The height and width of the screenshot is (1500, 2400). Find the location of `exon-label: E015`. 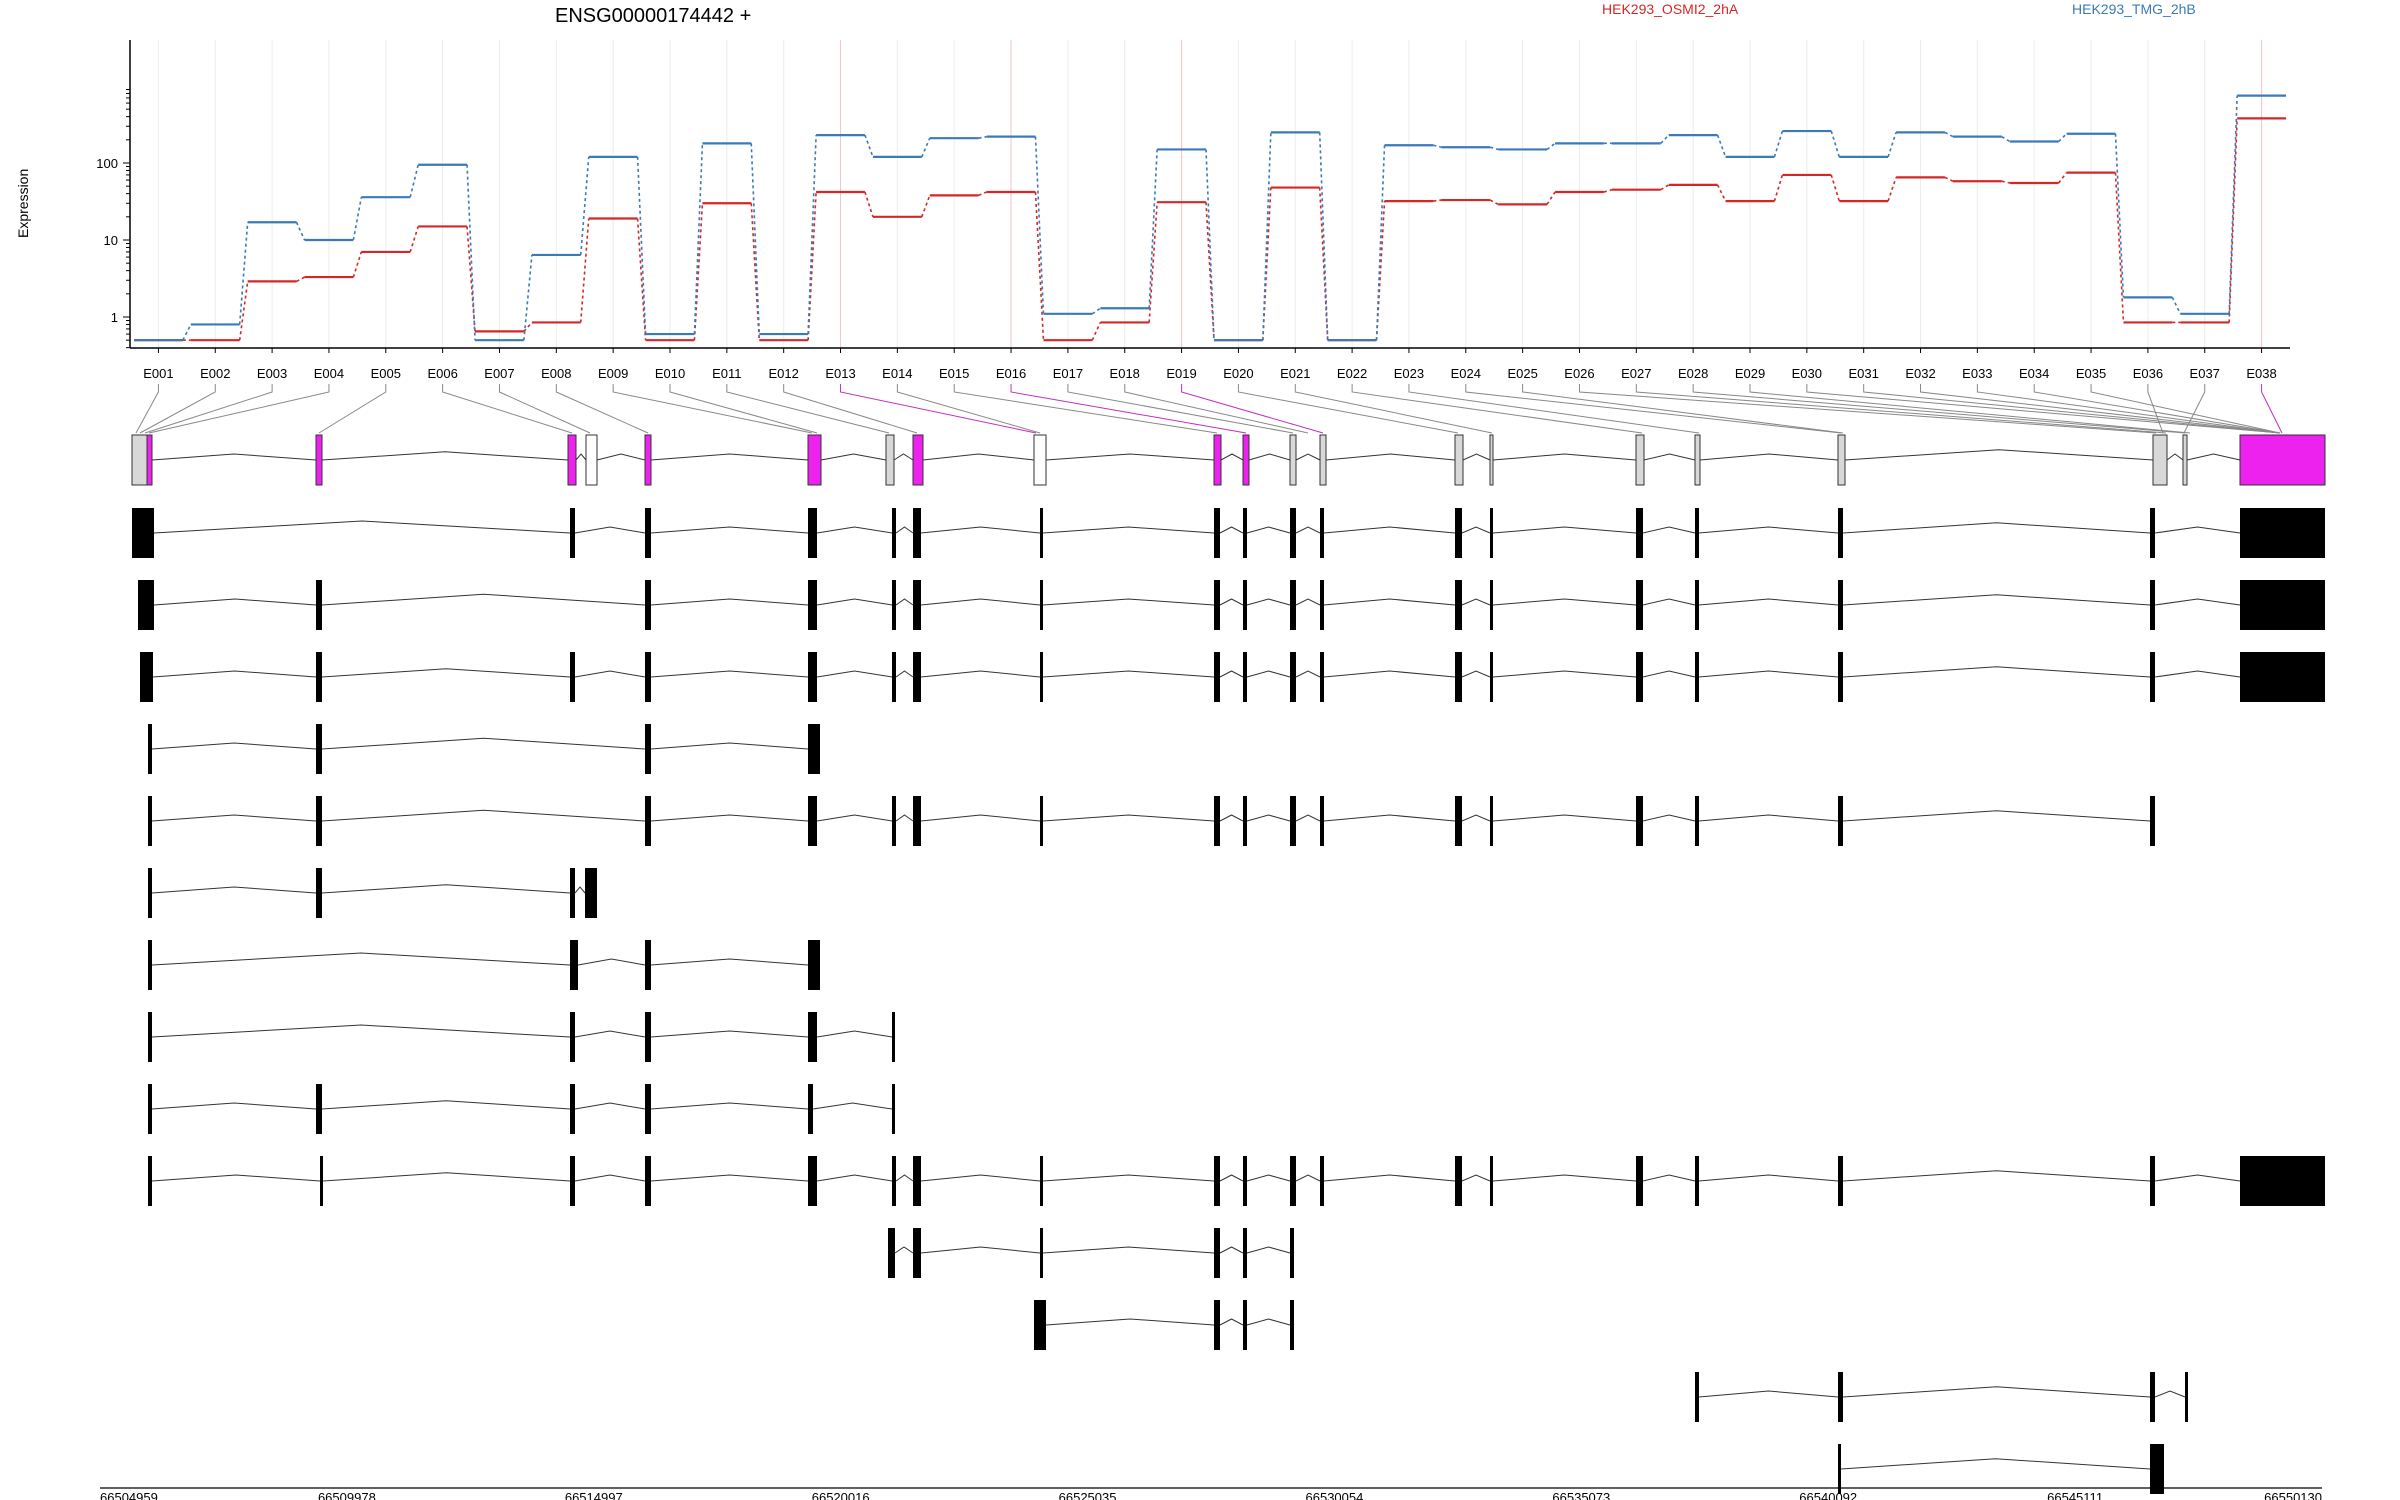

exon-label: E015 is located at coordinates (954, 373).